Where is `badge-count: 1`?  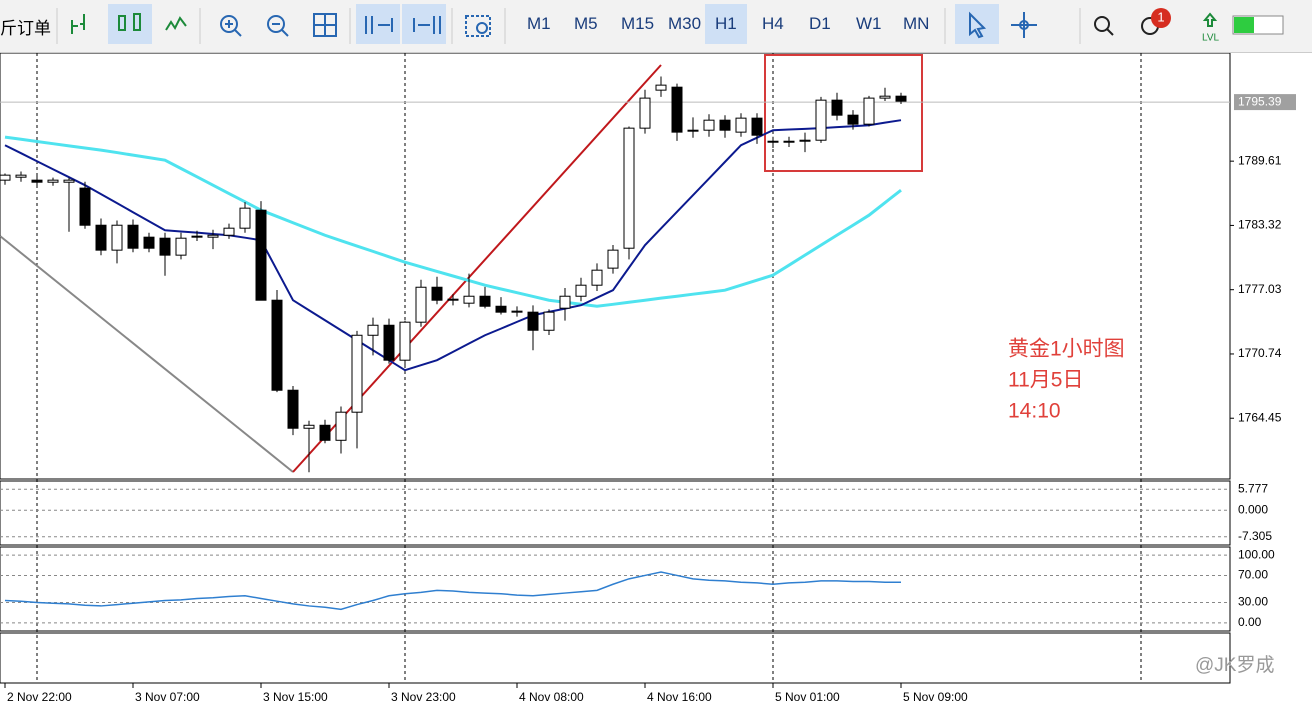 badge-count: 1 is located at coordinates (1160, 16).